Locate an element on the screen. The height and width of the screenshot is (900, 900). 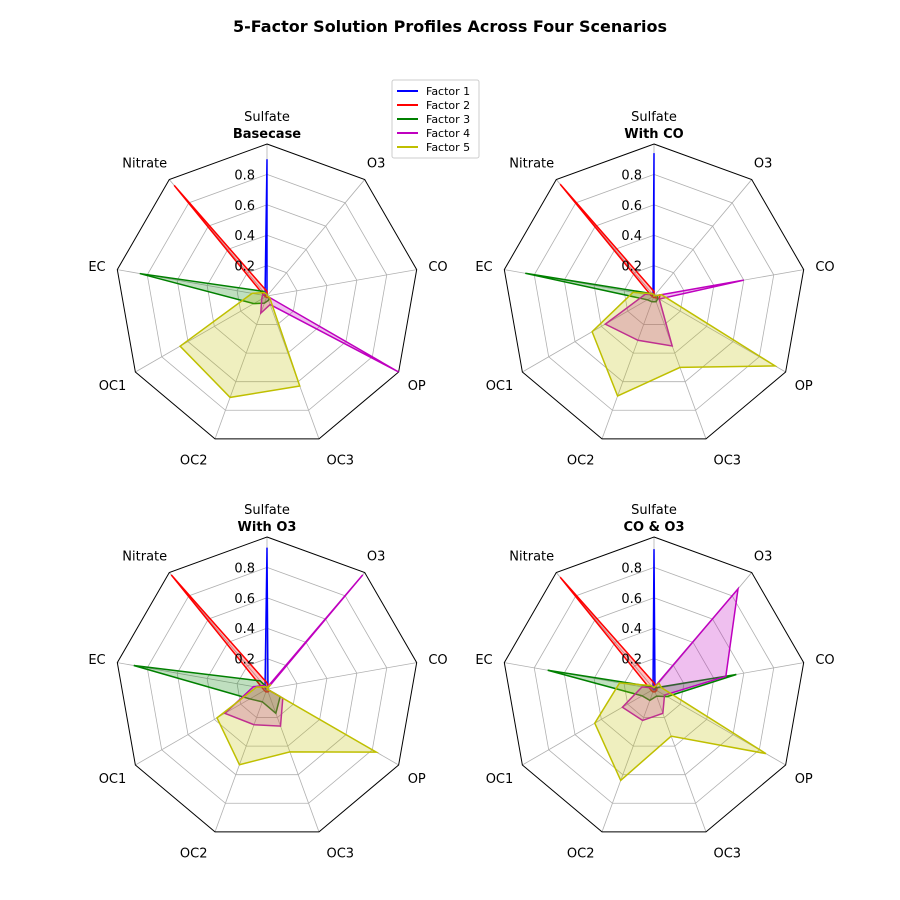
panel-title: With O3 is located at coordinates (267, 527).